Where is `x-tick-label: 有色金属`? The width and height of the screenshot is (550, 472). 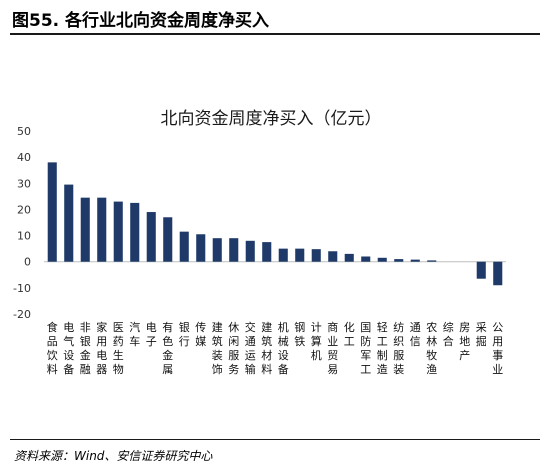
x-tick-label: 有色金属 is located at coordinates (167, 348).